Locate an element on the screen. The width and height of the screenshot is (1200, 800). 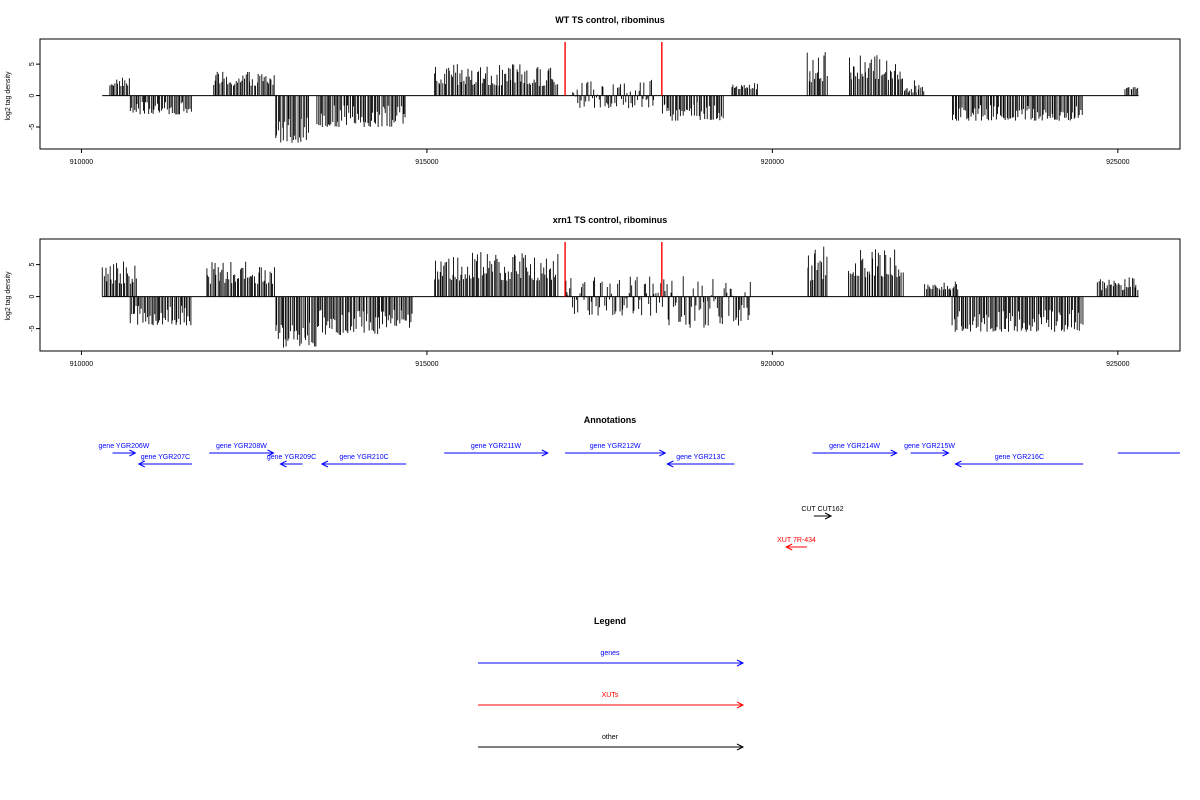
feature-label: gene YGR215W is located at coordinates (929, 446).